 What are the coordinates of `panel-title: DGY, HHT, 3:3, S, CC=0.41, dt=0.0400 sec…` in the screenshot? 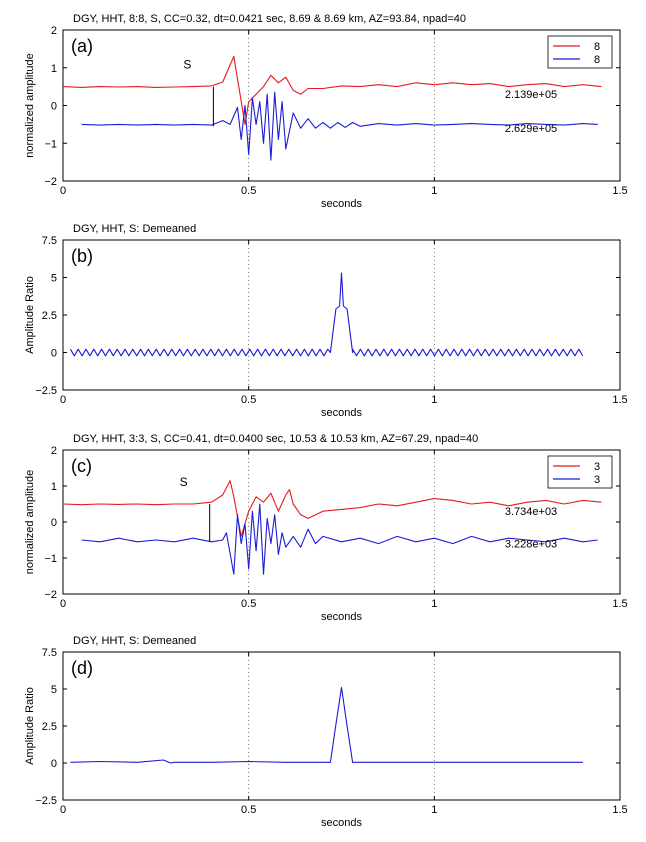 It's located at (275, 439).